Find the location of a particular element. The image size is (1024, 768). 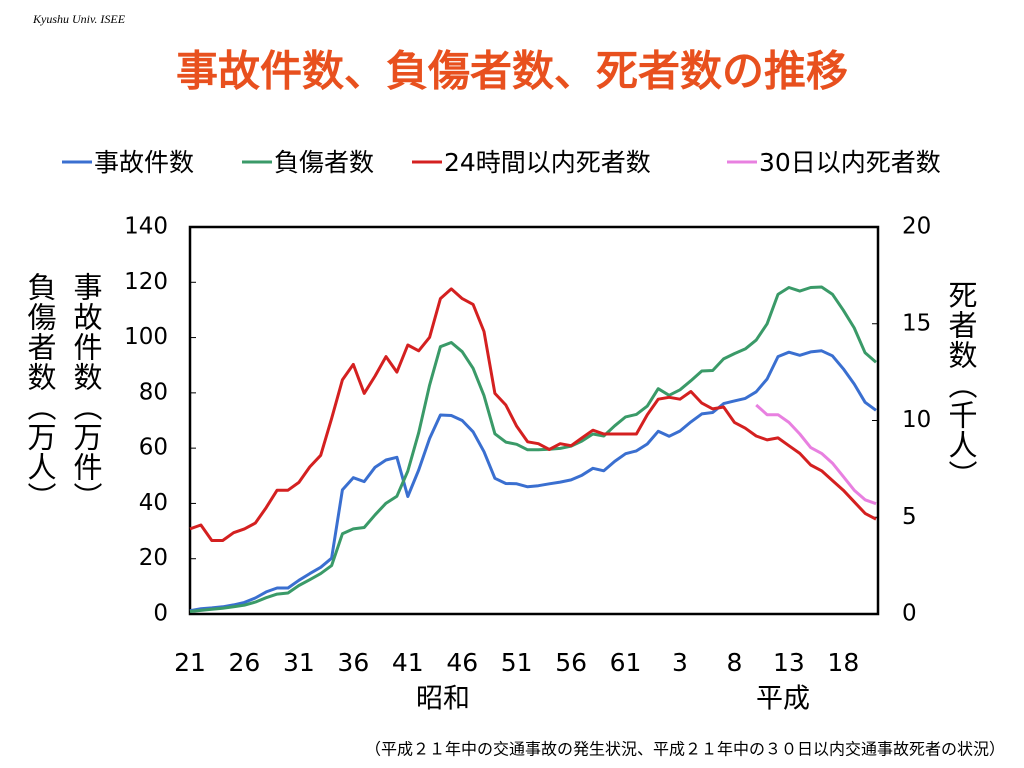

legend-label: 事故件数 is located at coordinates (144, 162).